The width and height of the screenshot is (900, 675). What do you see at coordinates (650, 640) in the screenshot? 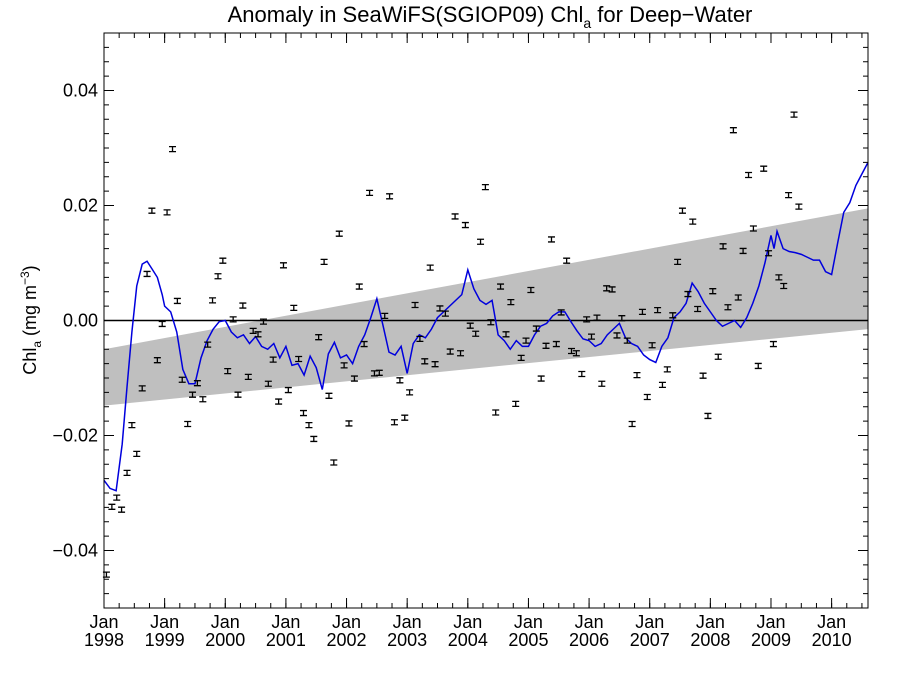
I see `x-tick-label-year: 2007` at bounding box center [650, 640].